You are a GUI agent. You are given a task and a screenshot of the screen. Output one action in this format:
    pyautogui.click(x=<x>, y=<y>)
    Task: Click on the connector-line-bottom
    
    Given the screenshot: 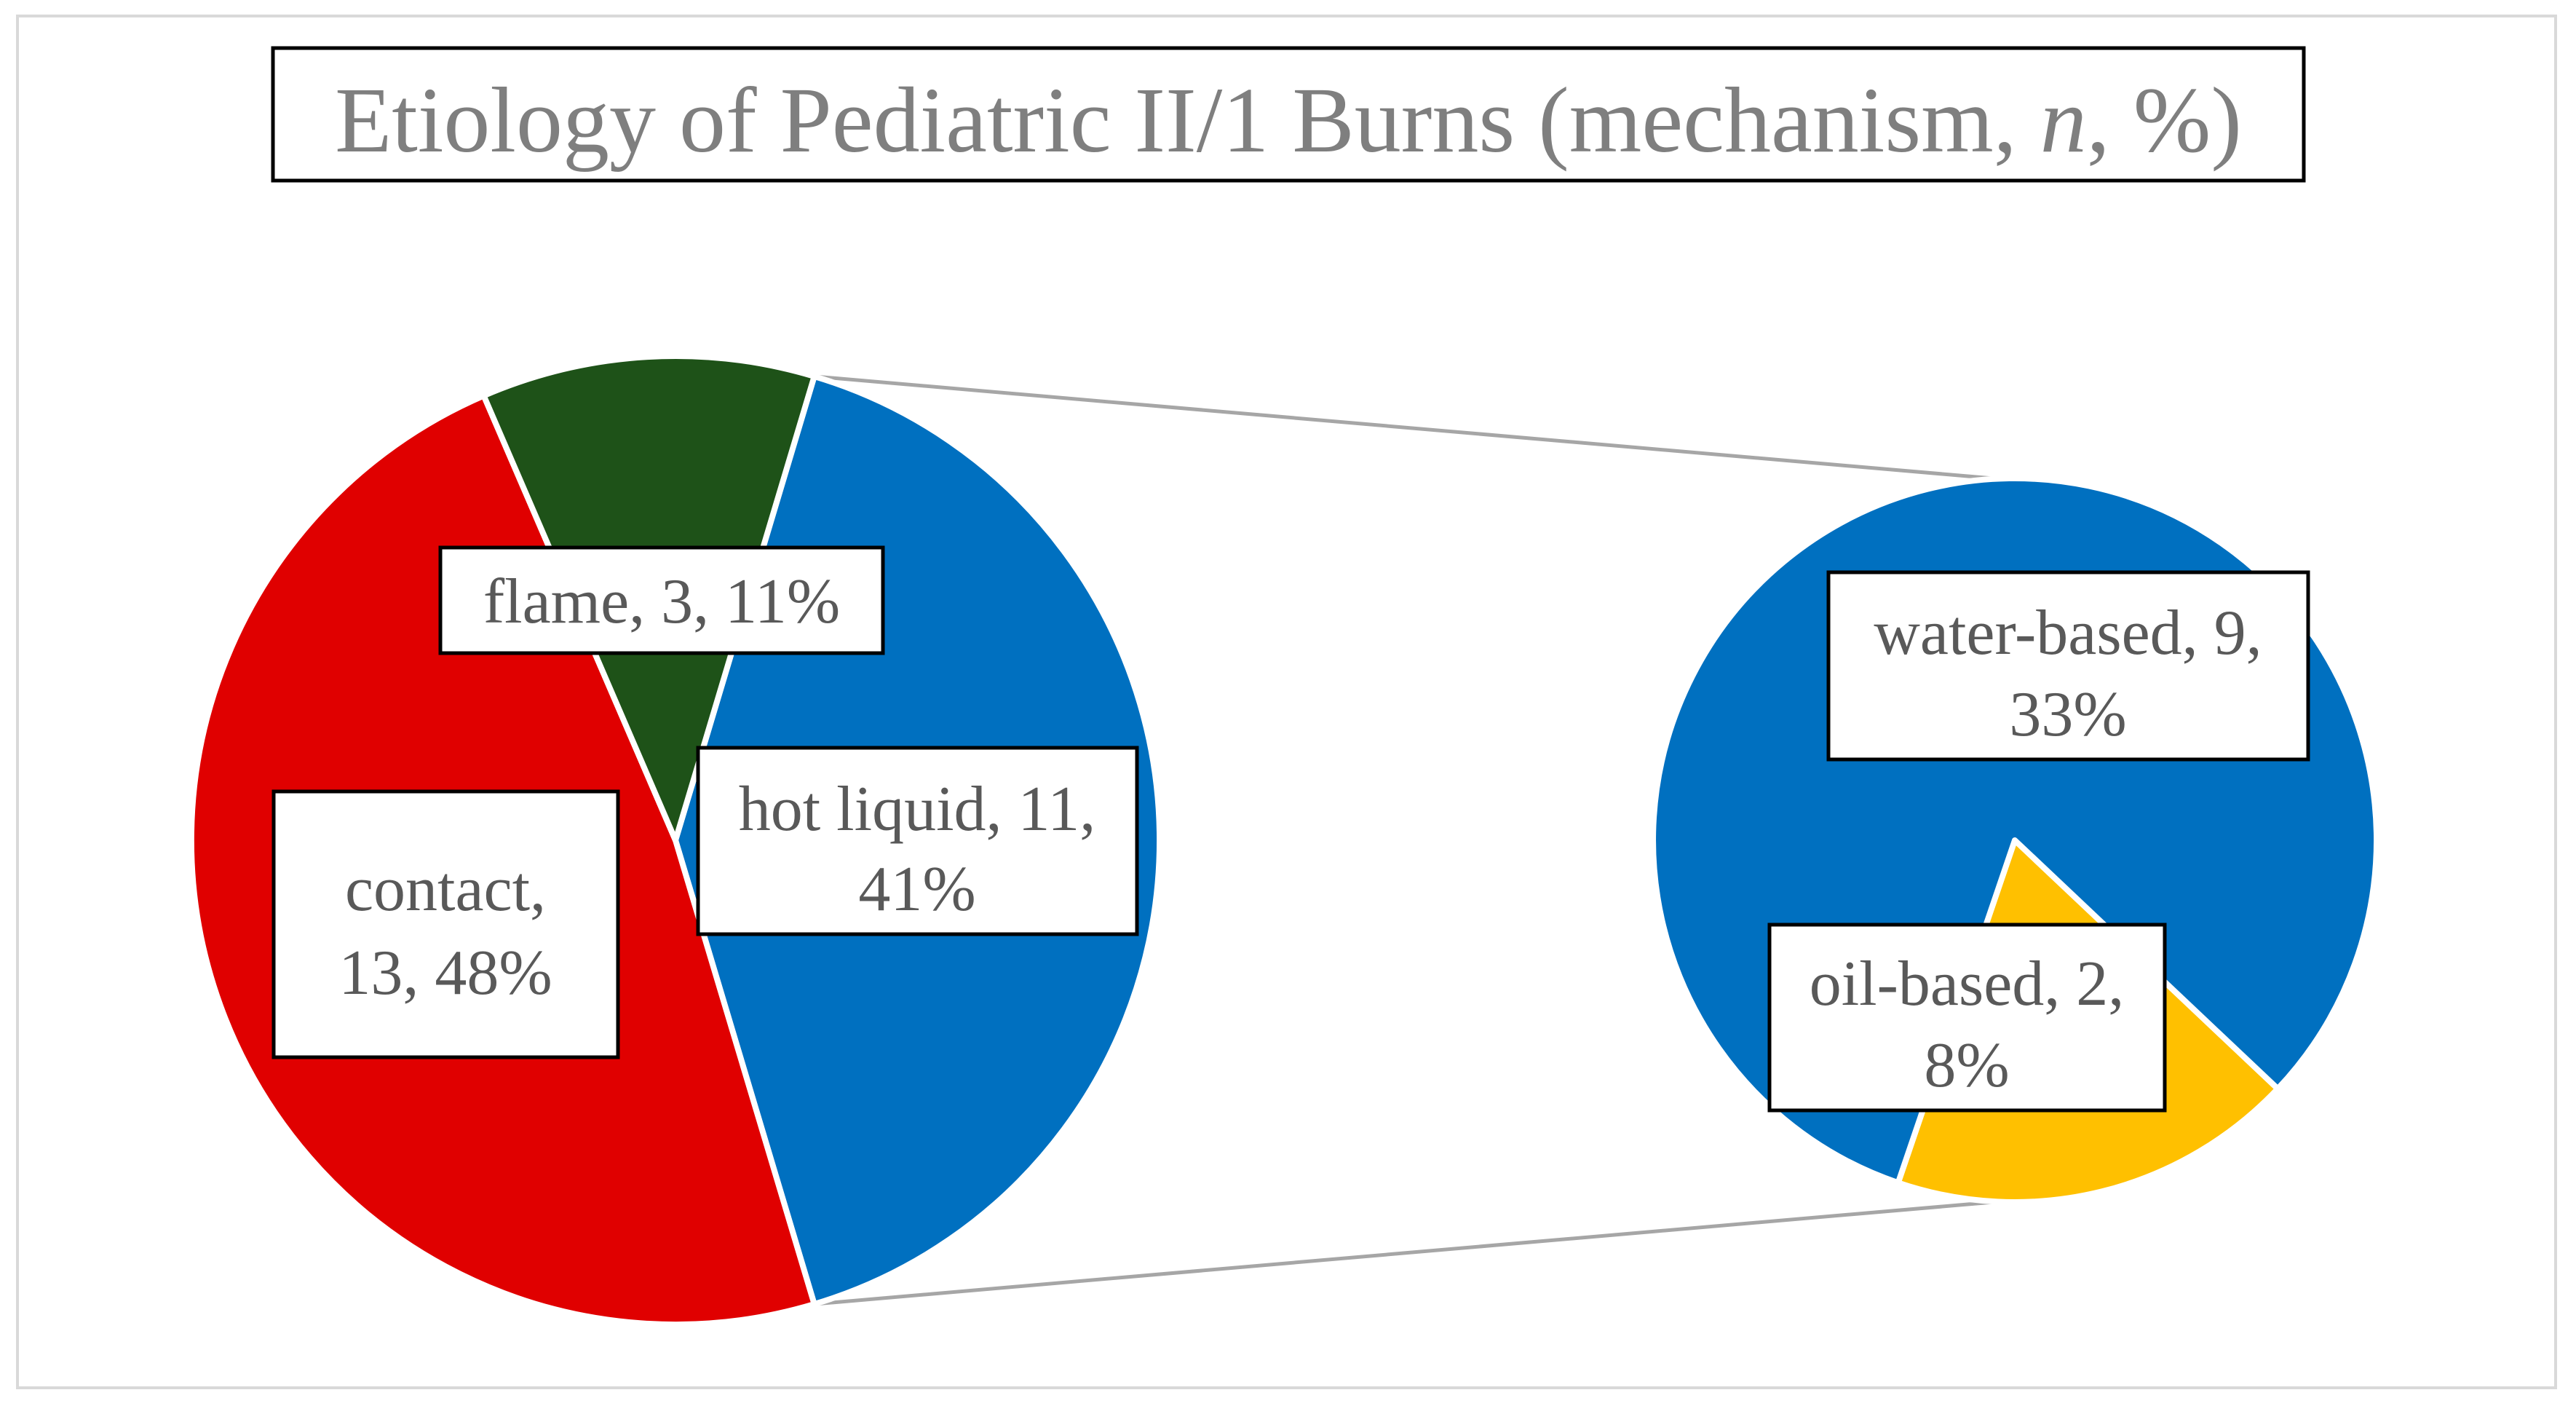 What is the action you would take?
    pyautogui.click(x=1404, y=1253)
    